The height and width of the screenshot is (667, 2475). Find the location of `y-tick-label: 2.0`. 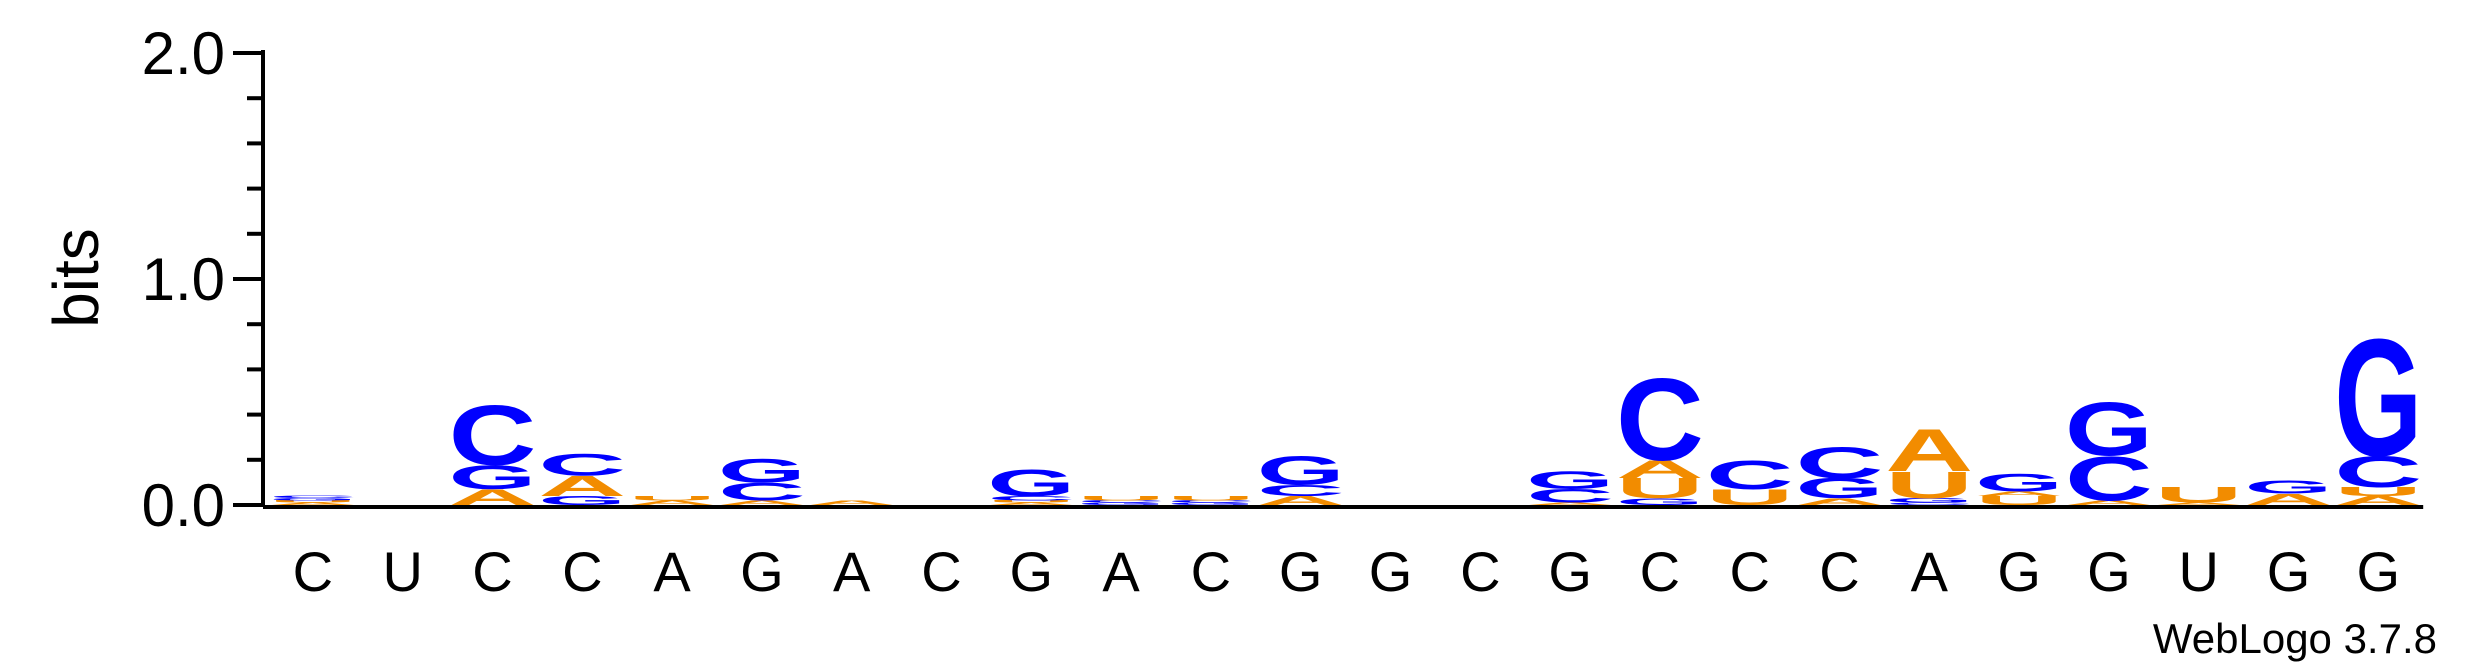

y-tick-label: 2.0 is located at coordinates (183, 53).